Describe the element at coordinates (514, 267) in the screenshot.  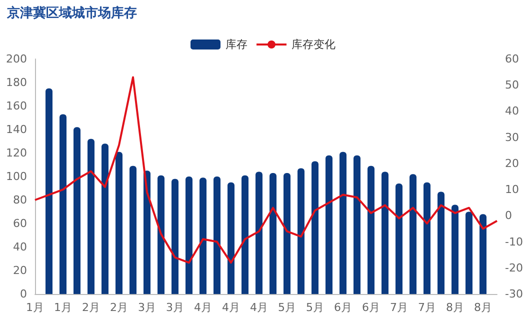
I see `y2-tick-label: -20` at that location.